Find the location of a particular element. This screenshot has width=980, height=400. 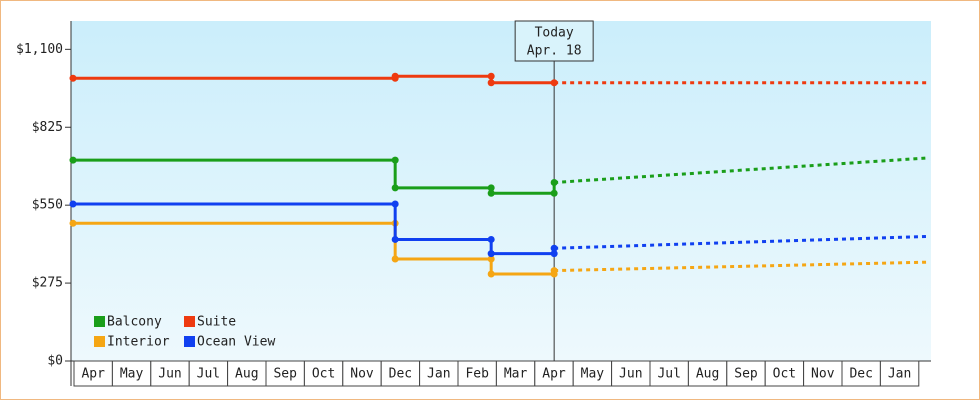

legend-label: Interior is located at coordinates (138, 342).